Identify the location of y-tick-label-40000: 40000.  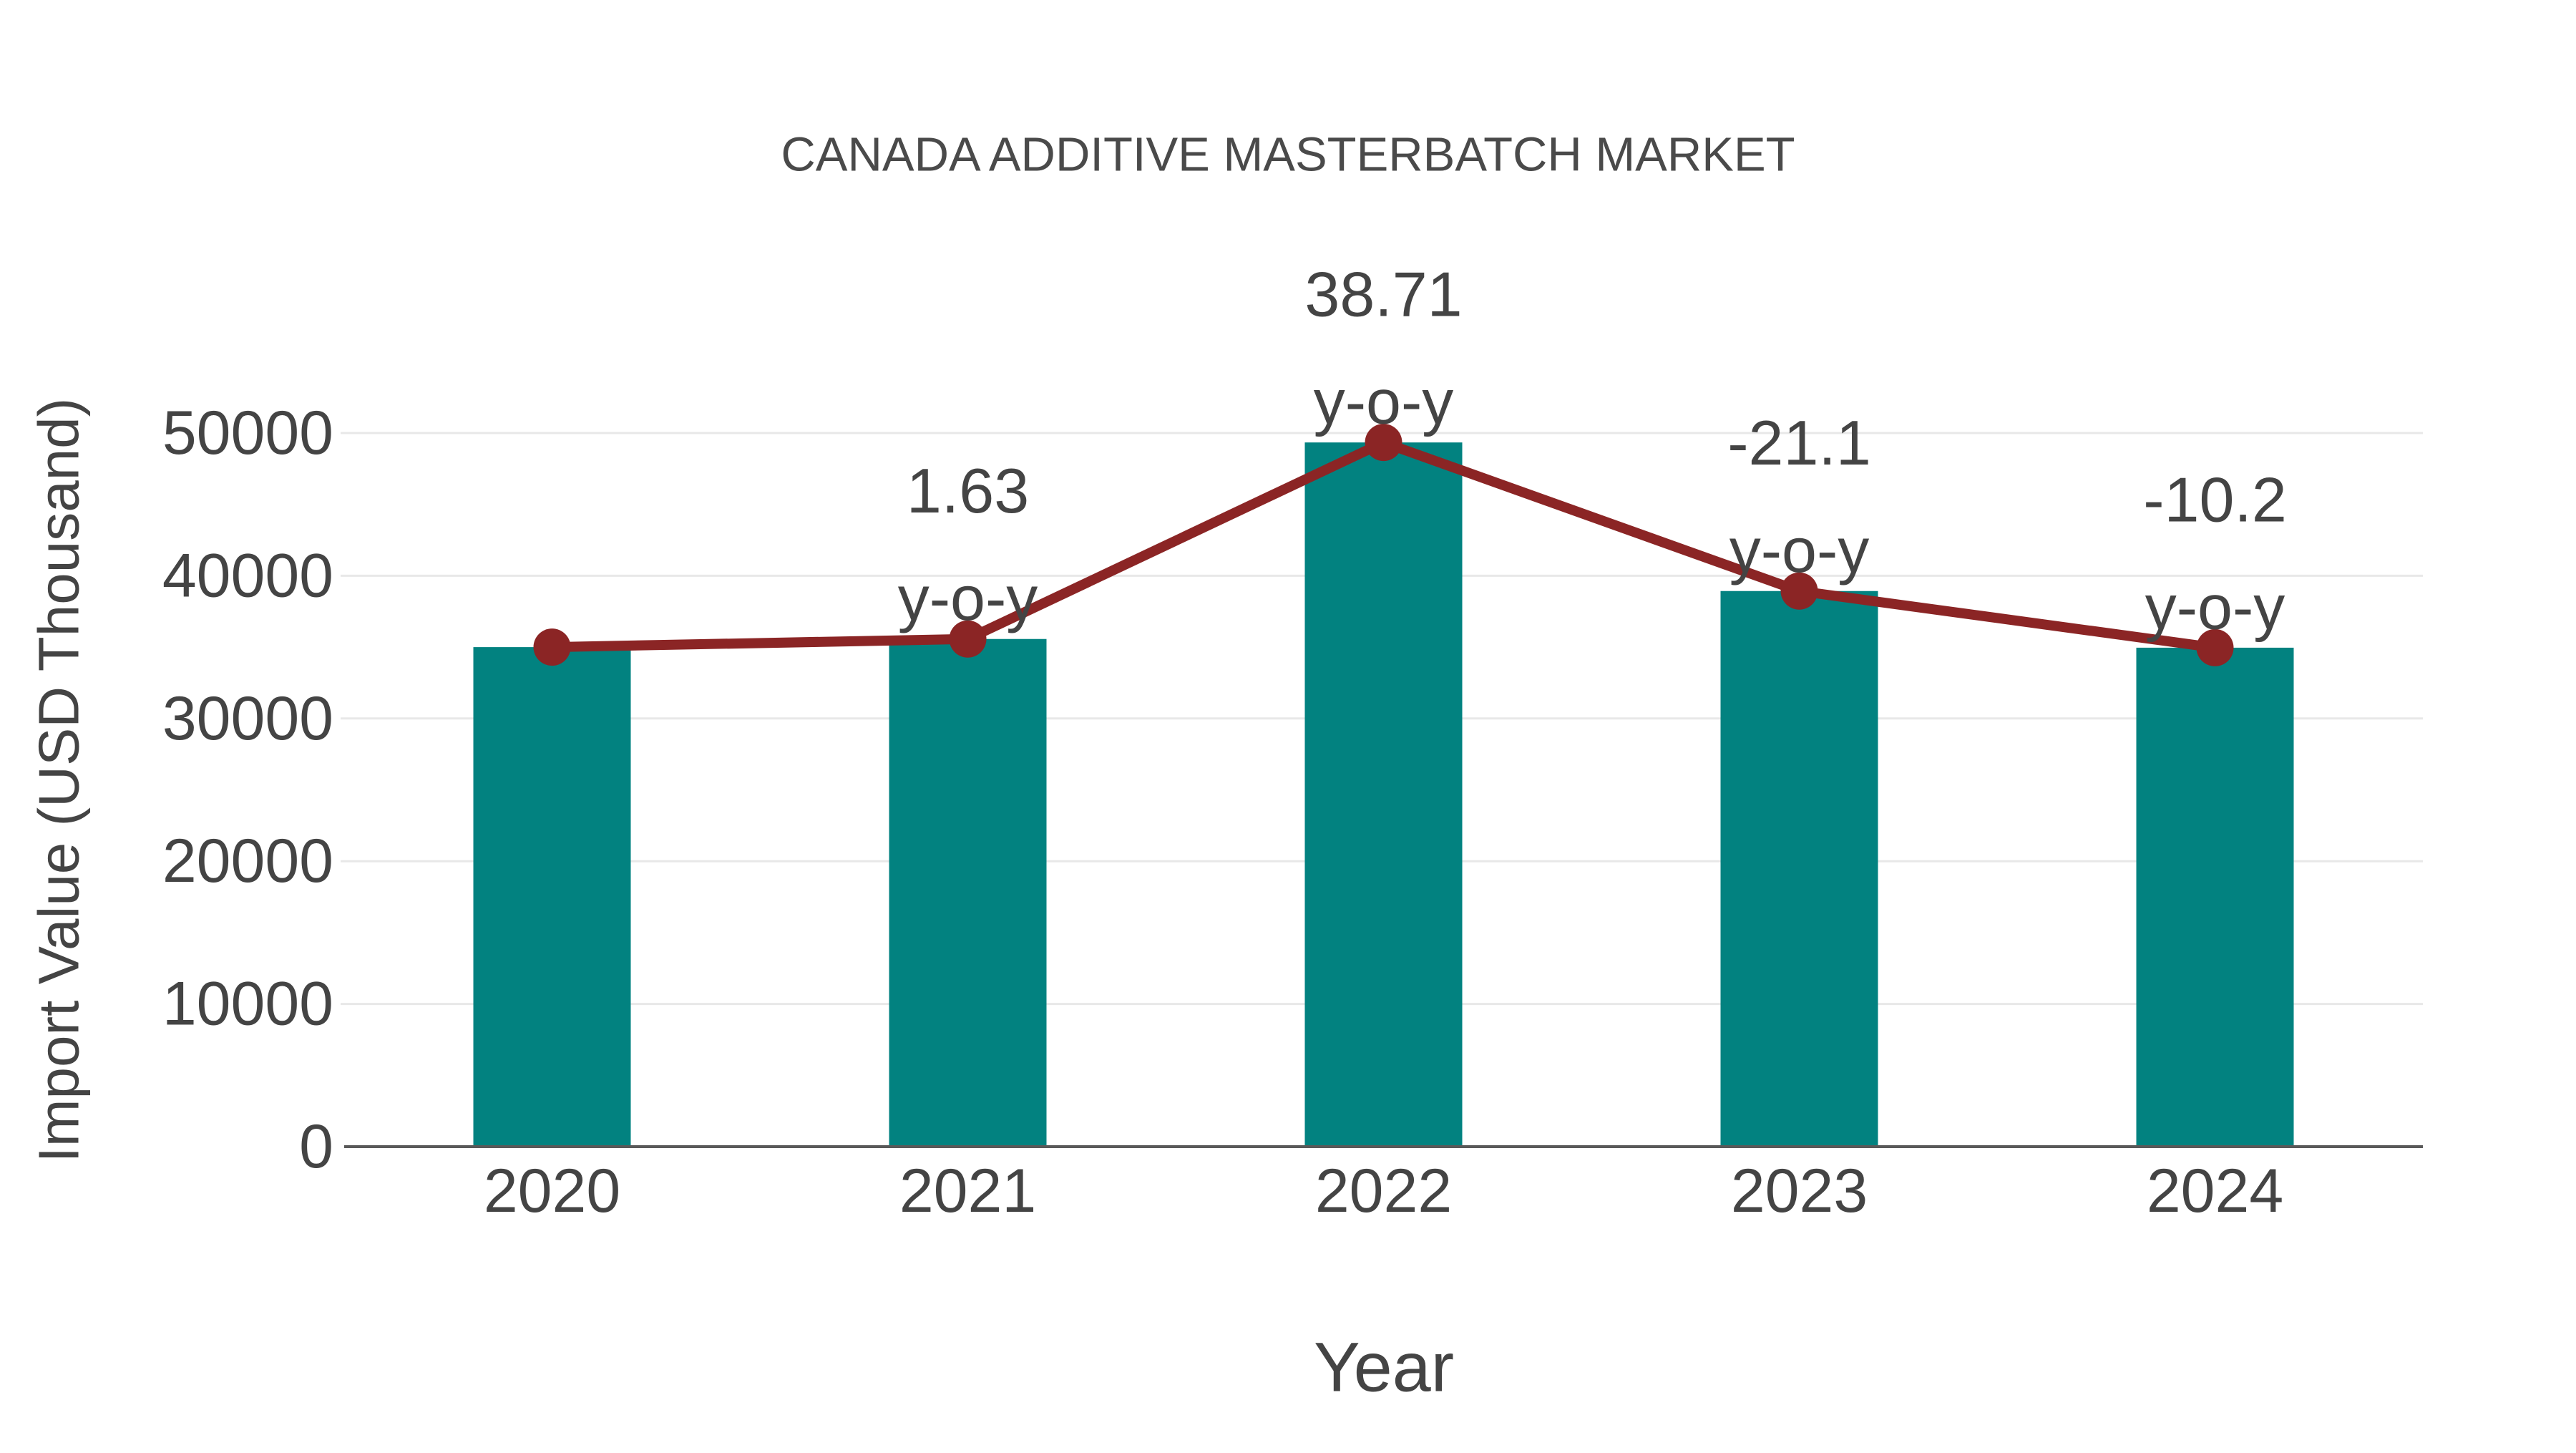
(247, 575).